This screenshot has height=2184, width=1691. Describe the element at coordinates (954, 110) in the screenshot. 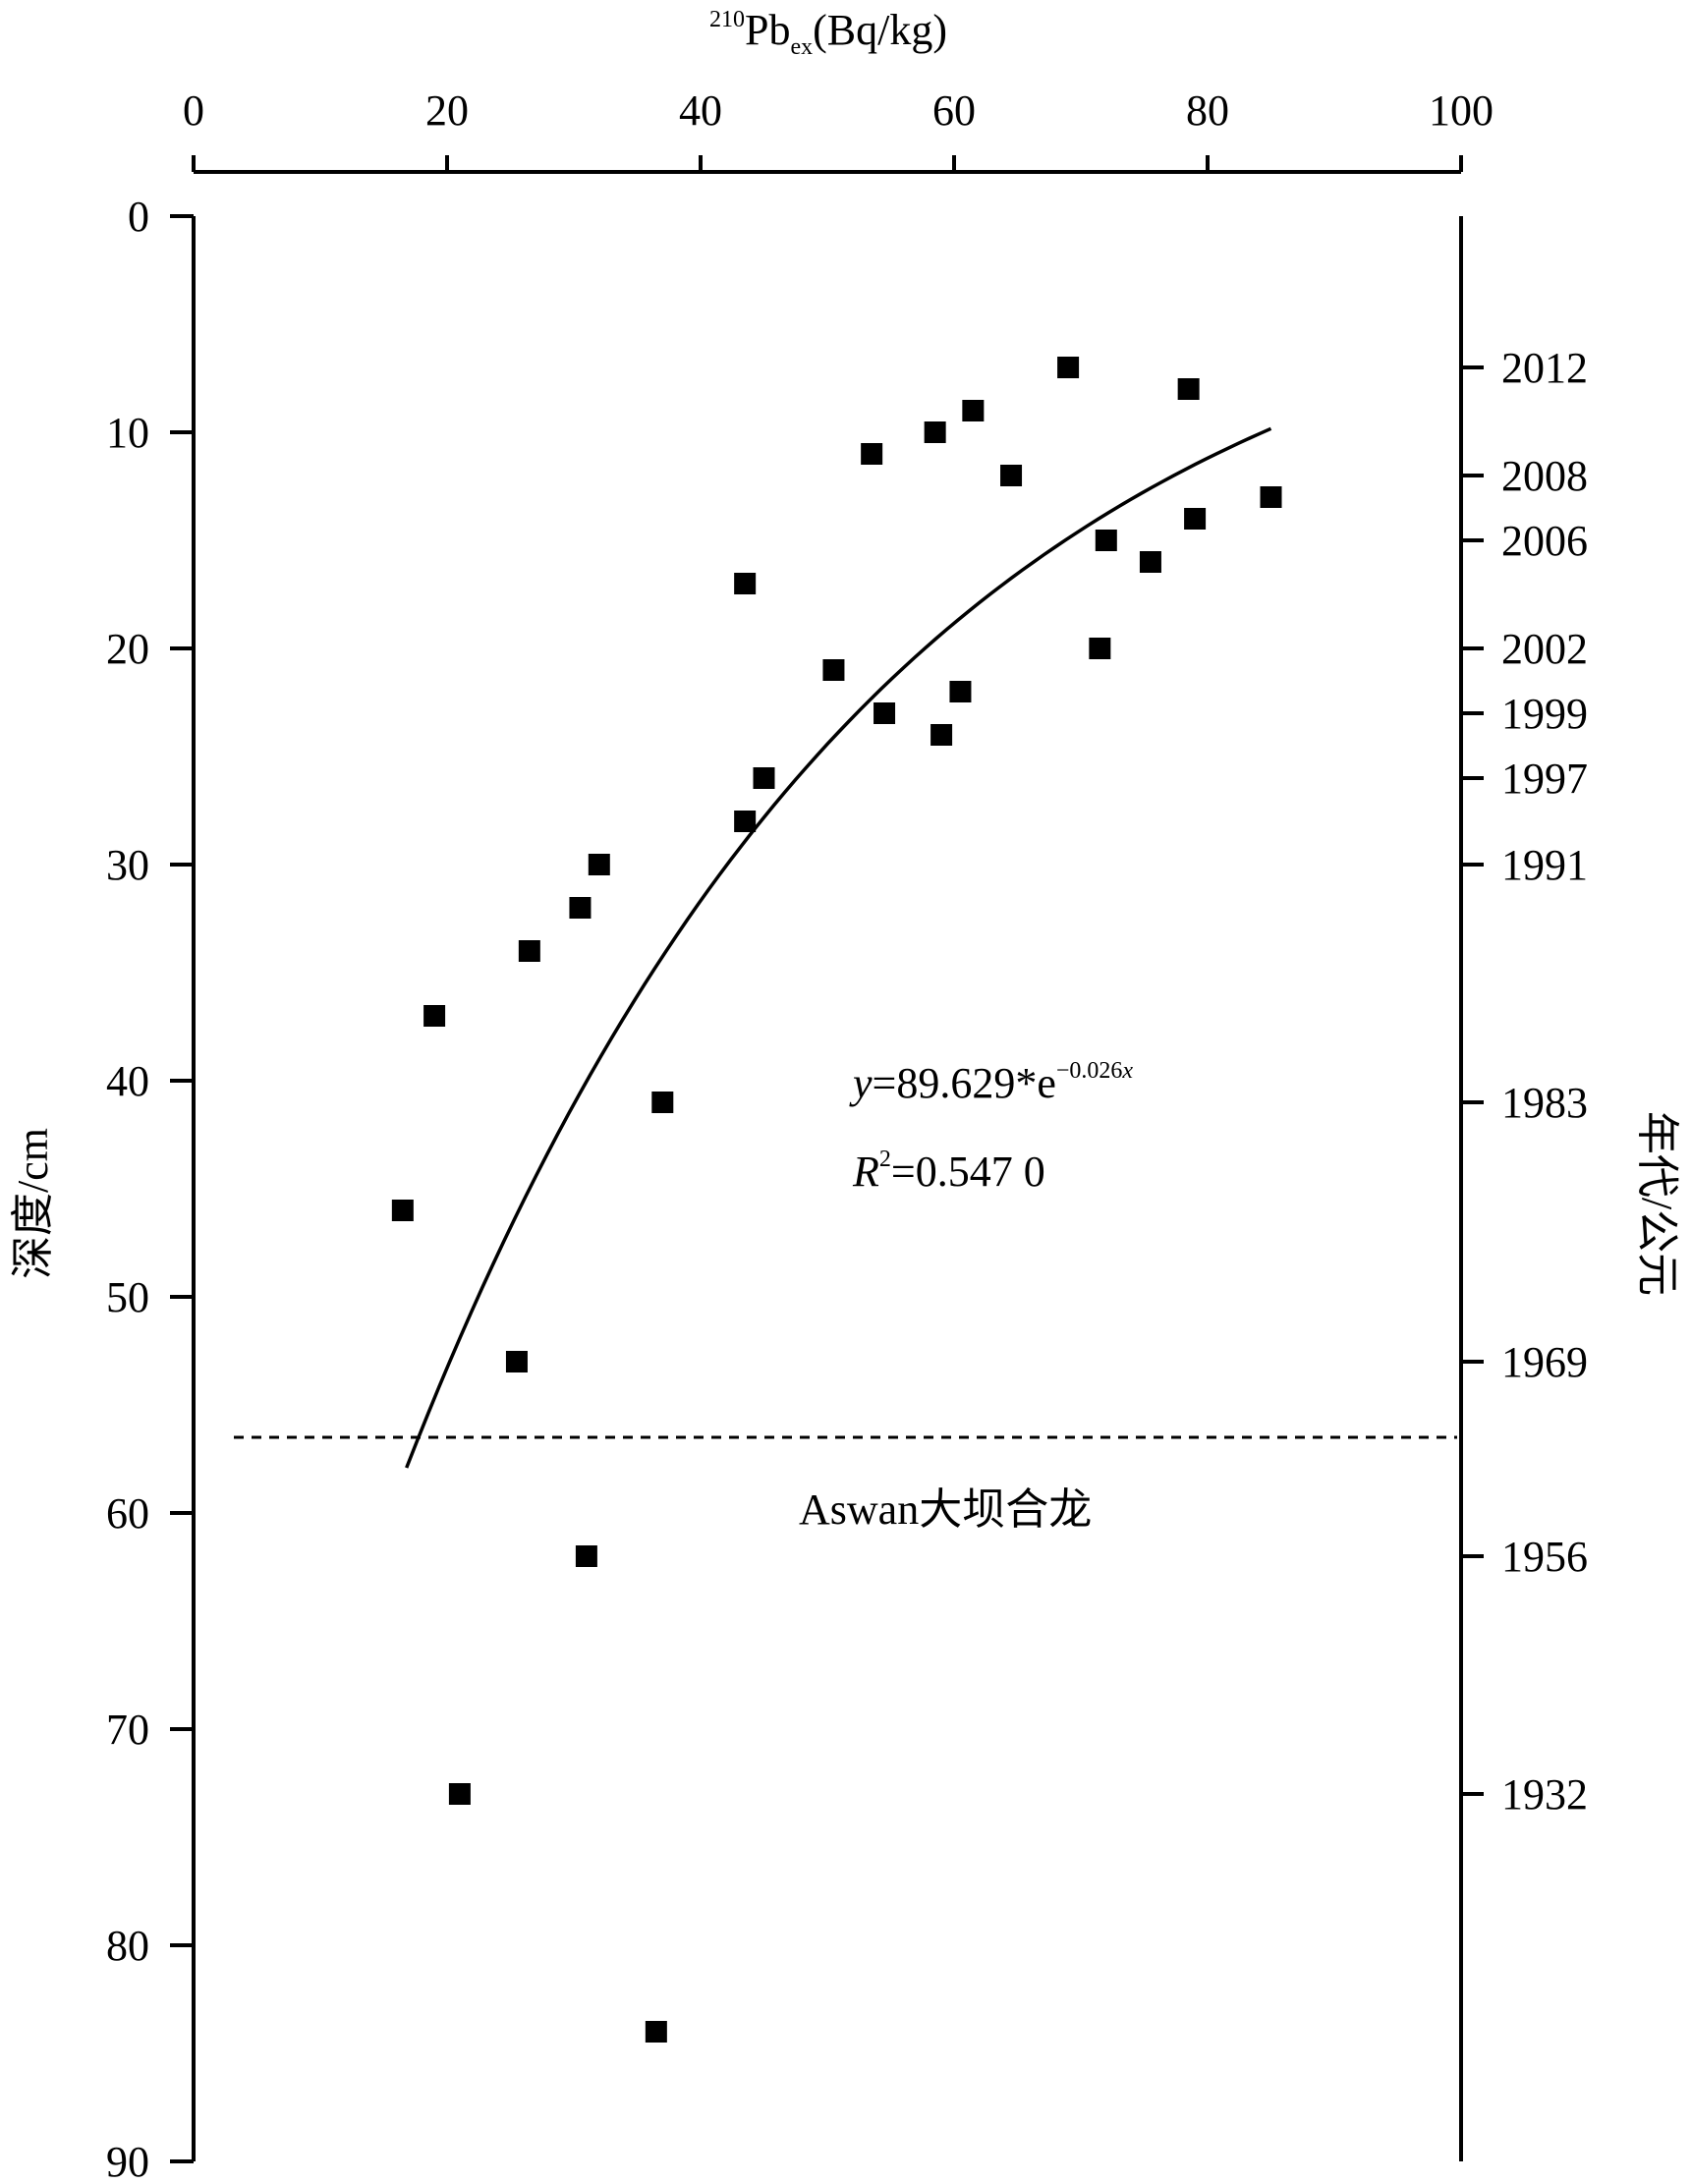

I see `x-tick-label: 60` at that location.